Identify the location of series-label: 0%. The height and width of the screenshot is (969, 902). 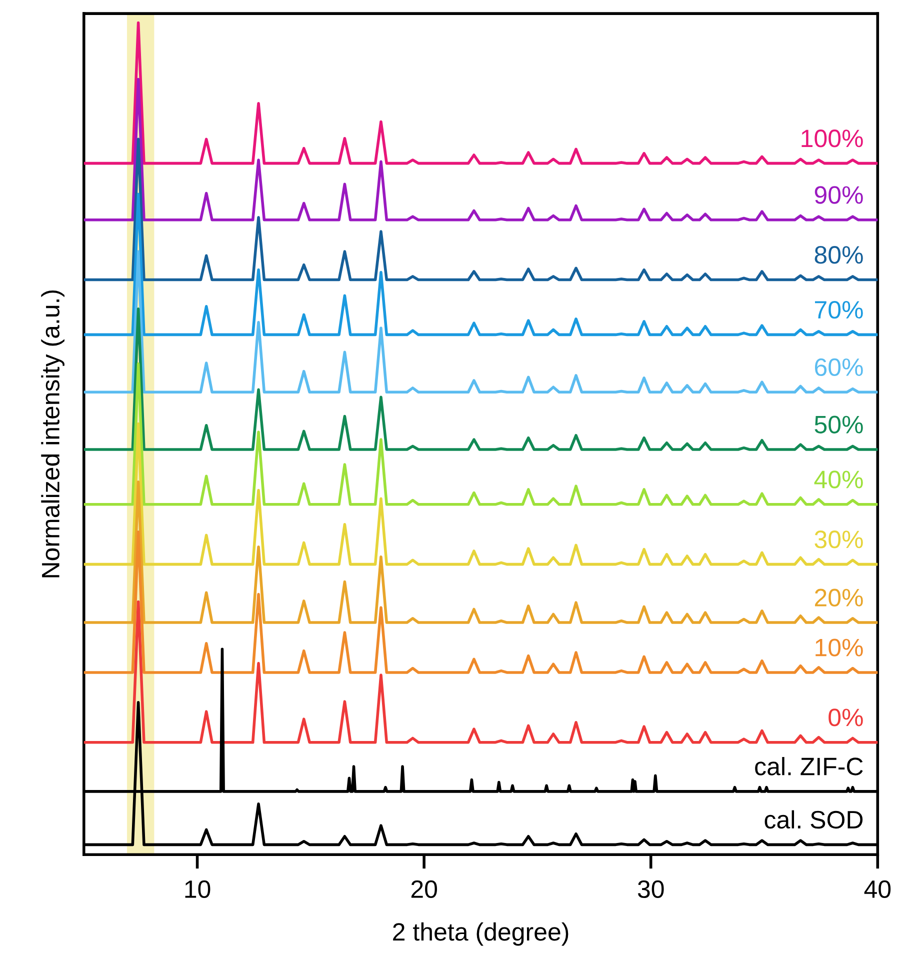
(845, 717).